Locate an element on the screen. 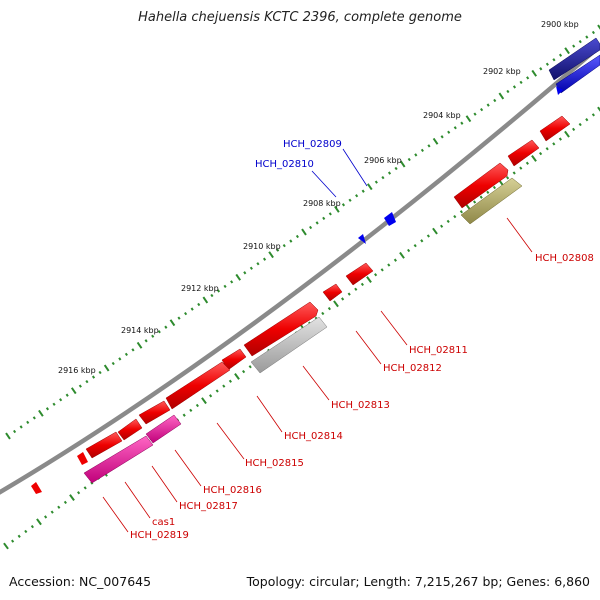 The image size is (600, 600). gene-label: HCH_02816 is located at coordinates (232, 490).